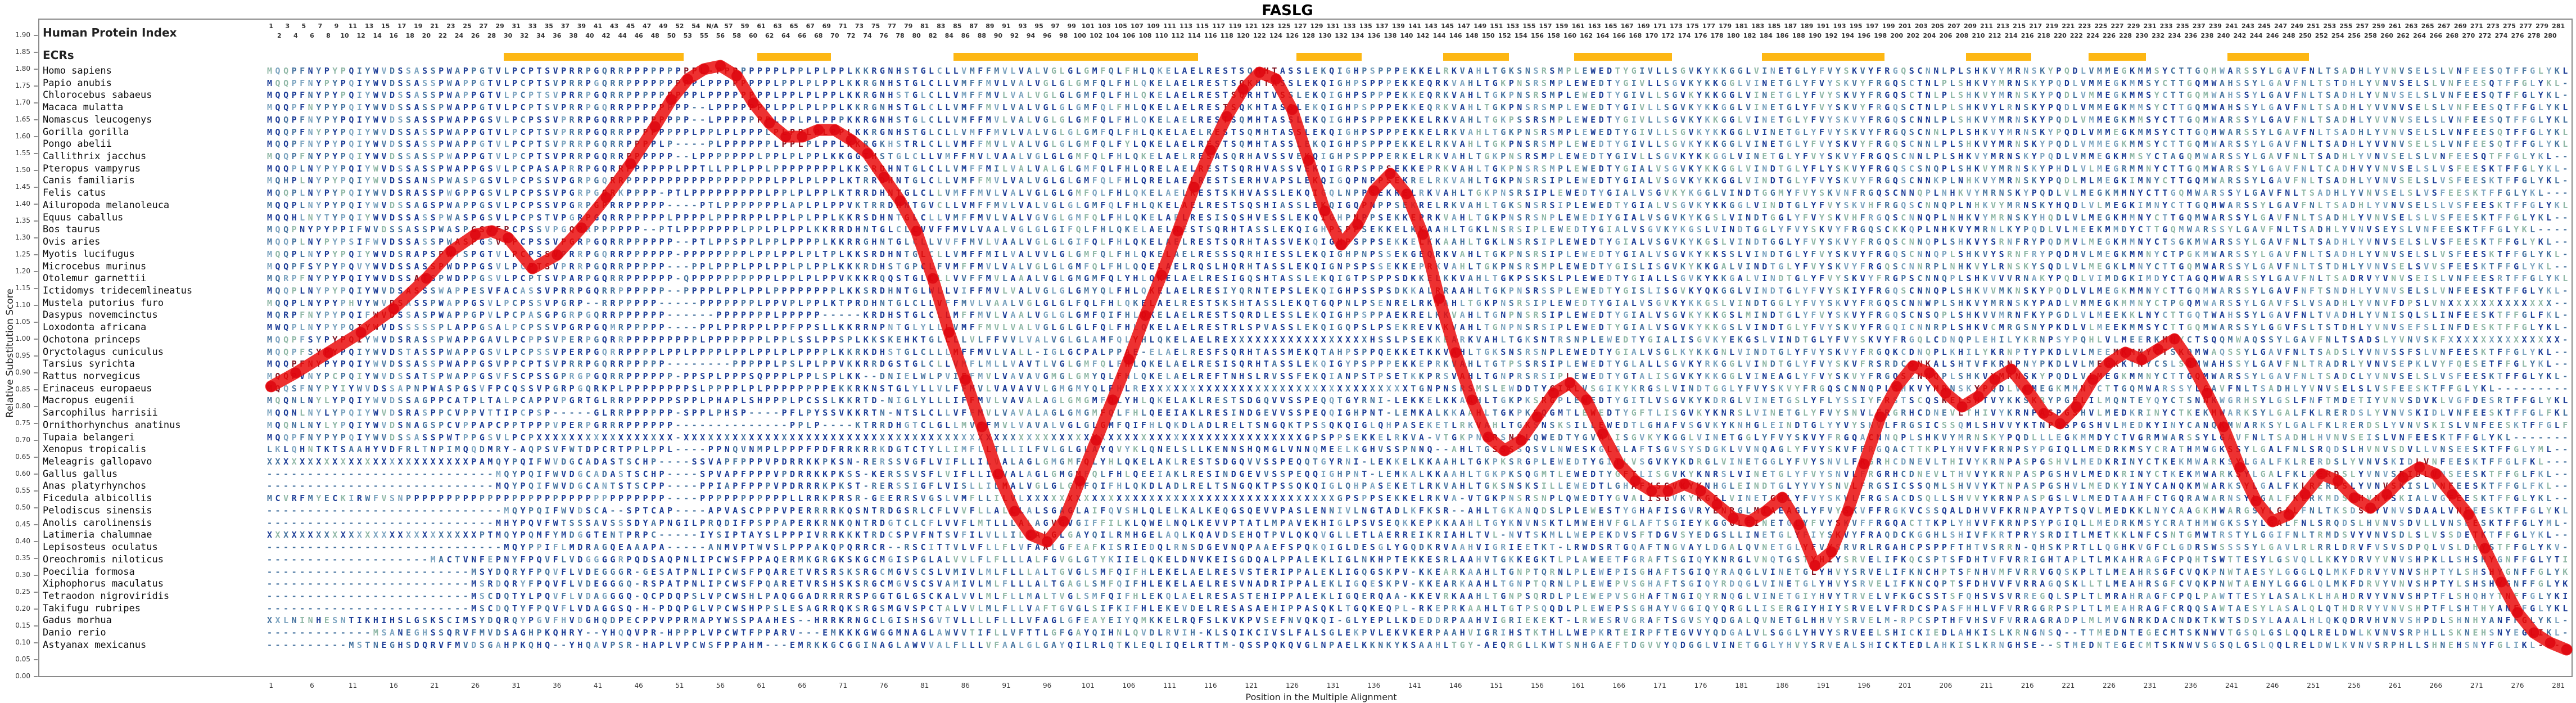 This screenshot has height=703, width=2576. Describe the element at coordinates (2092, 35) in the screenshot. I see `protein-index-number: 224` at that location.